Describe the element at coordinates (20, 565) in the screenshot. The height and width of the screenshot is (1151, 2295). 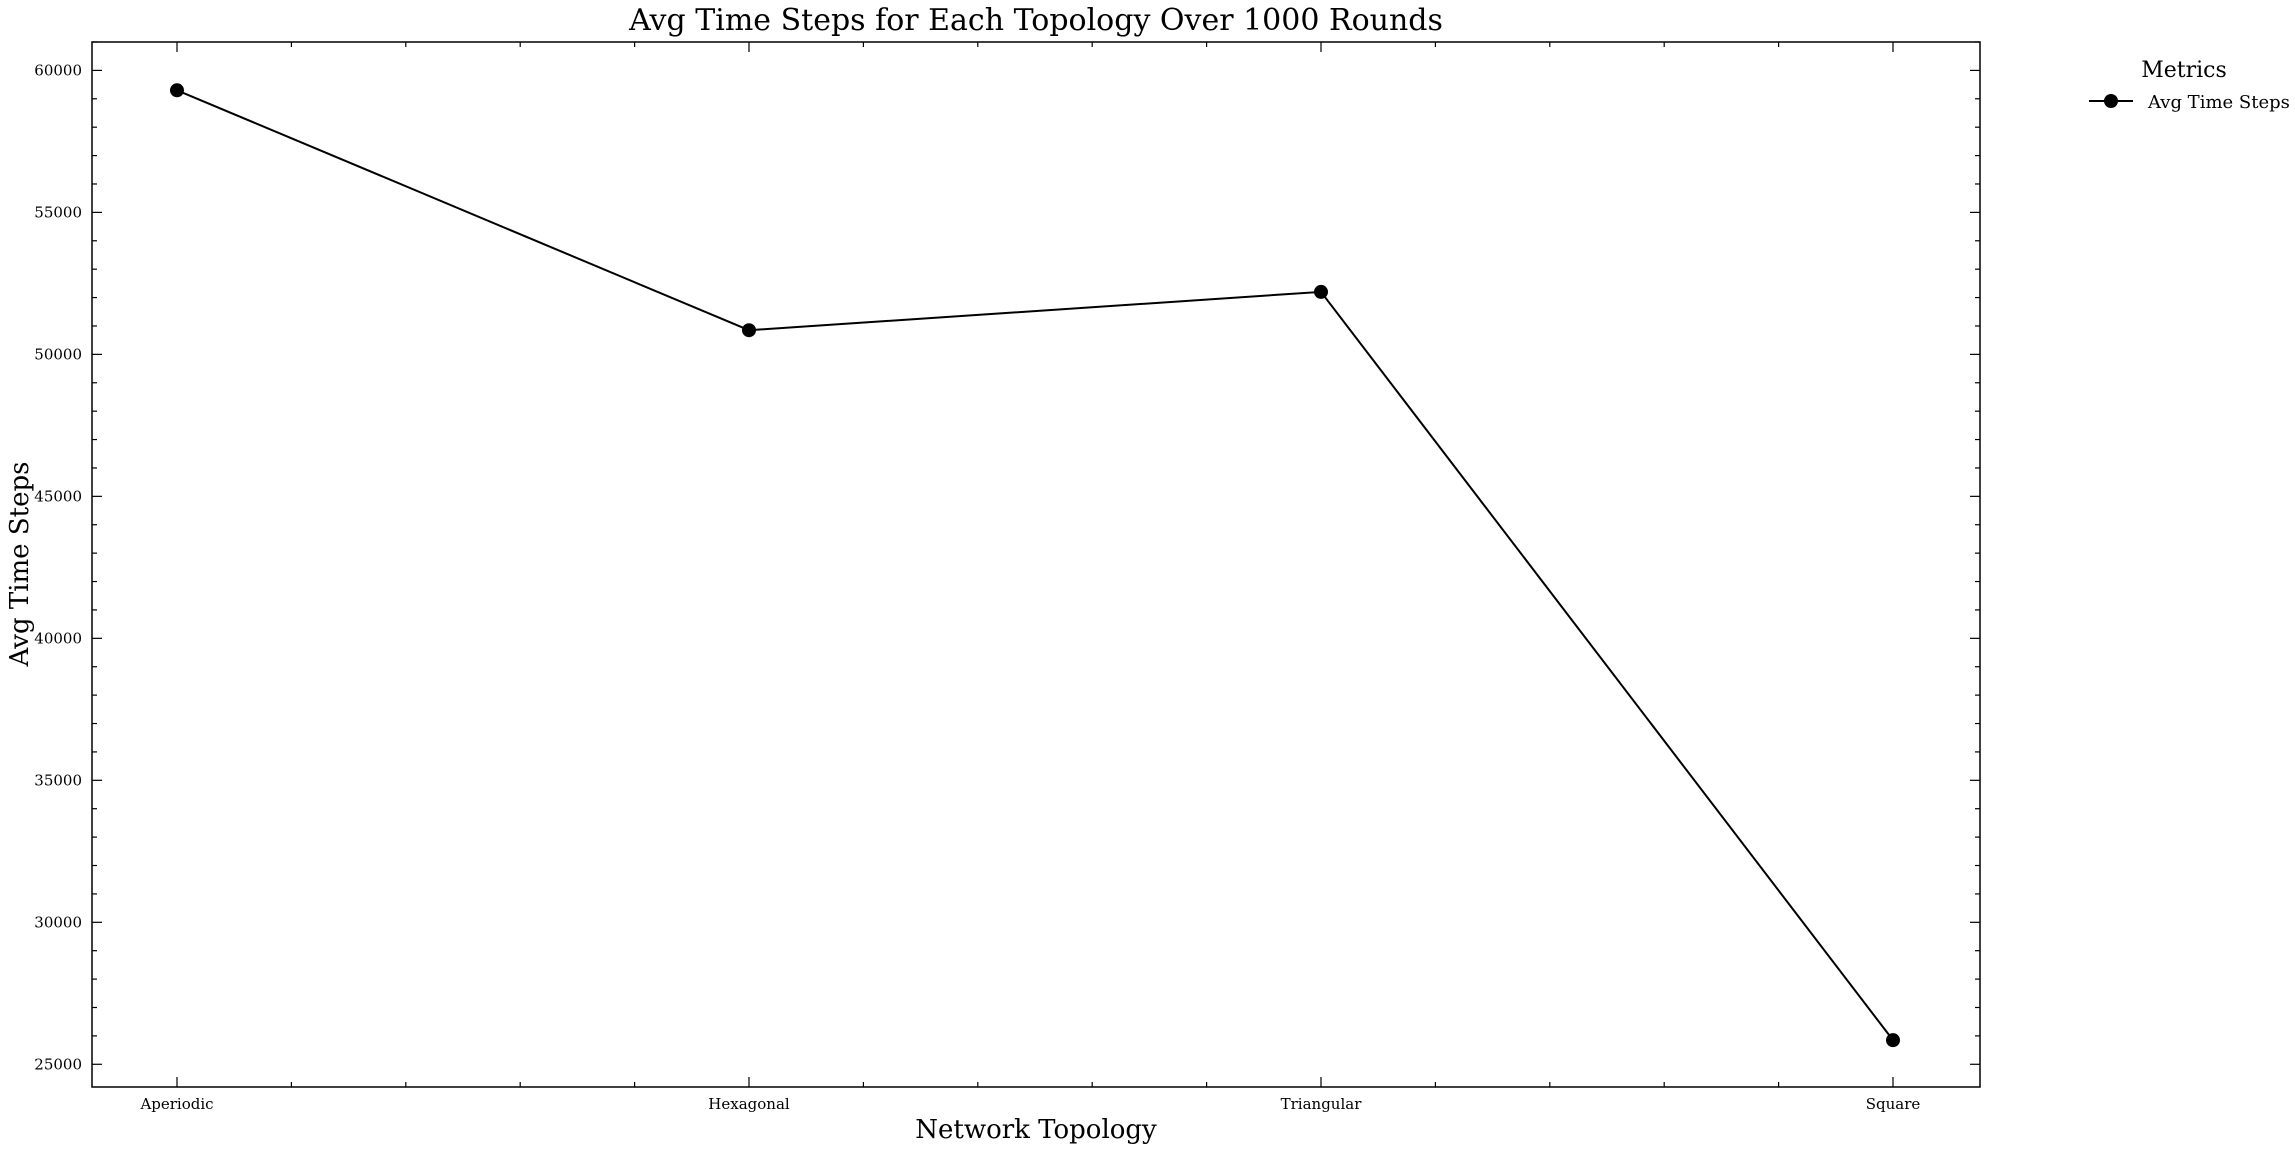
I see `y-axis-label: Avg Time Steps` at that location.